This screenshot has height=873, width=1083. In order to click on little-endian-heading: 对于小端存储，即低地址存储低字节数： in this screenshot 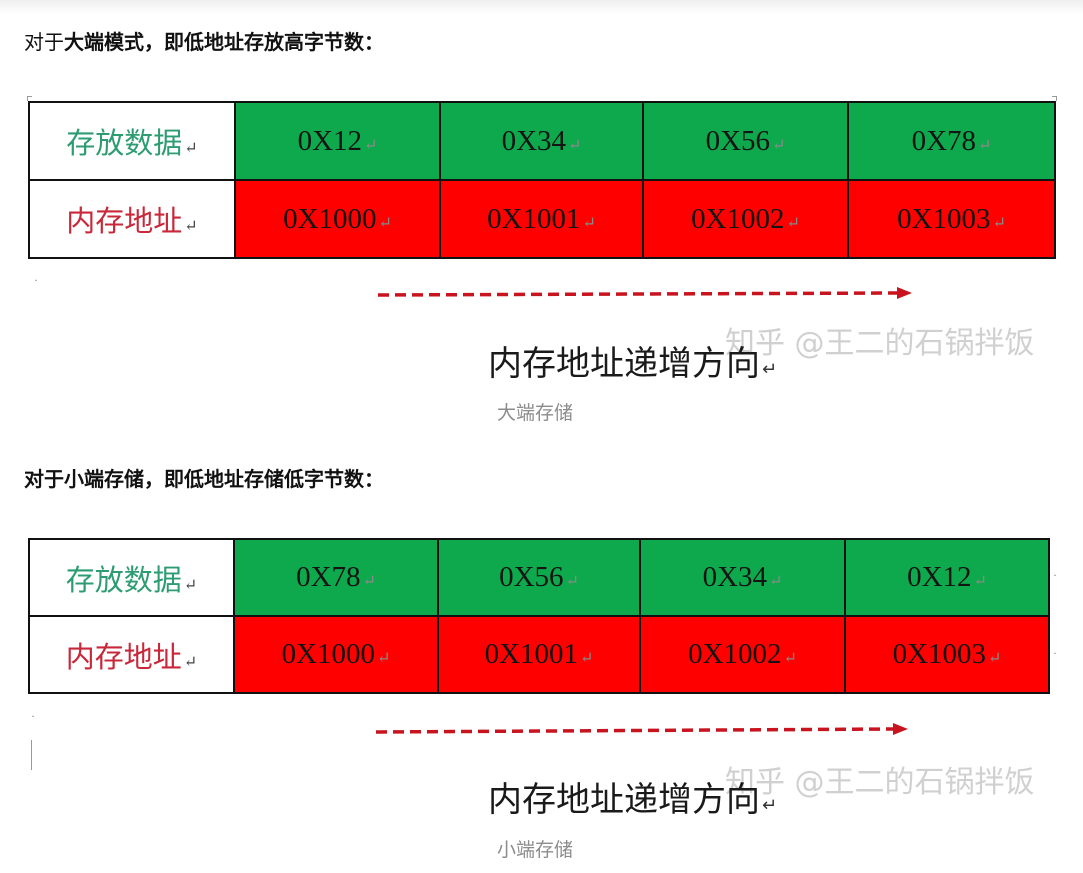, I will do `click(204, 479)`.